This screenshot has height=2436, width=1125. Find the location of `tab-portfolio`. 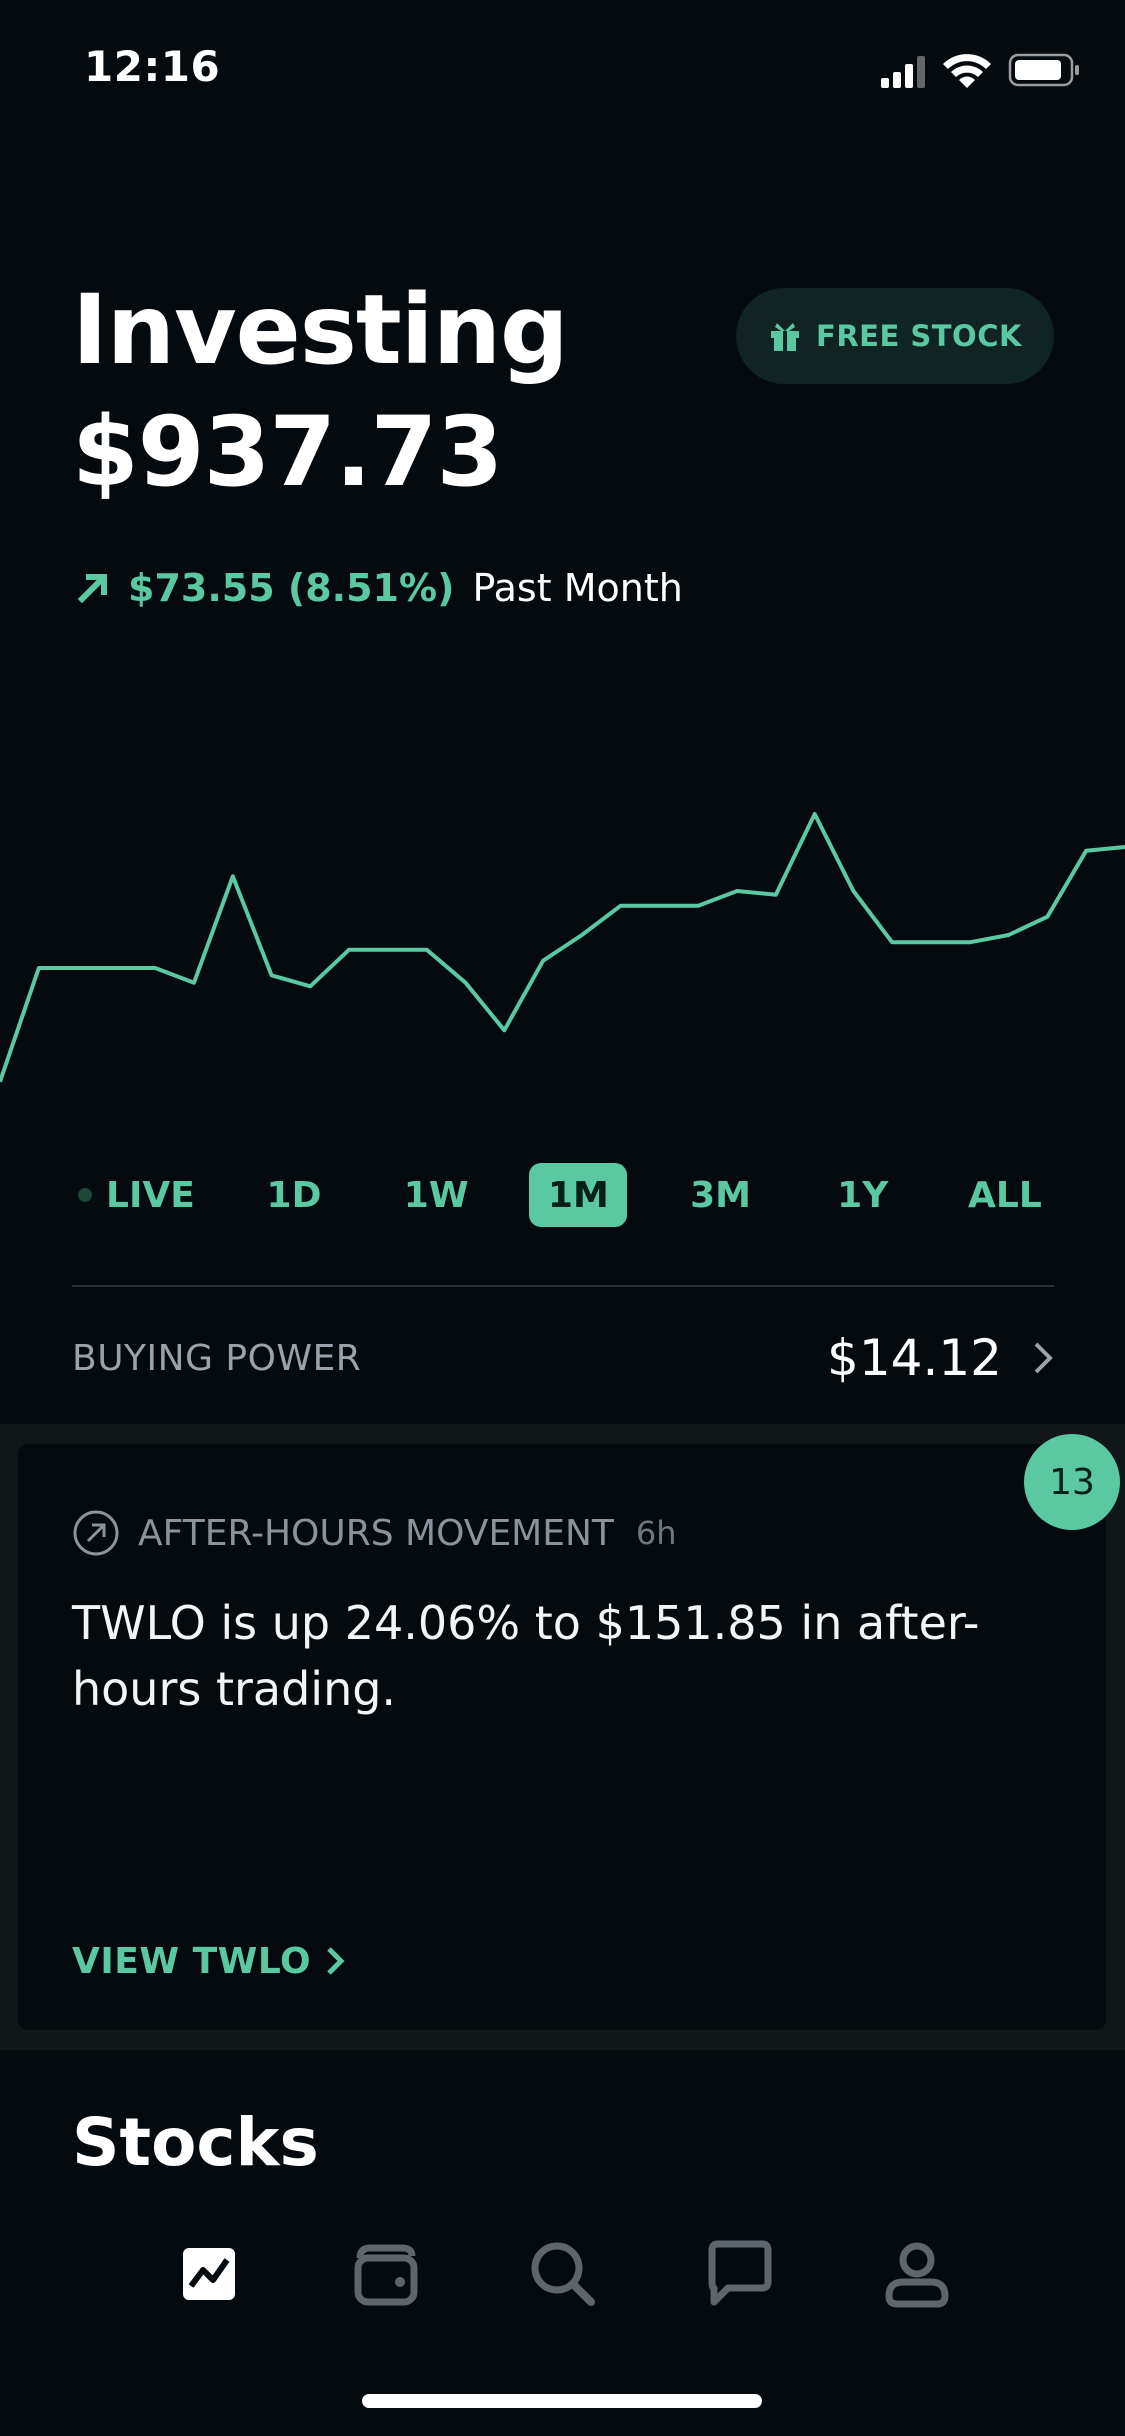

tab-portfolio is located at coordinates (209, 2274).